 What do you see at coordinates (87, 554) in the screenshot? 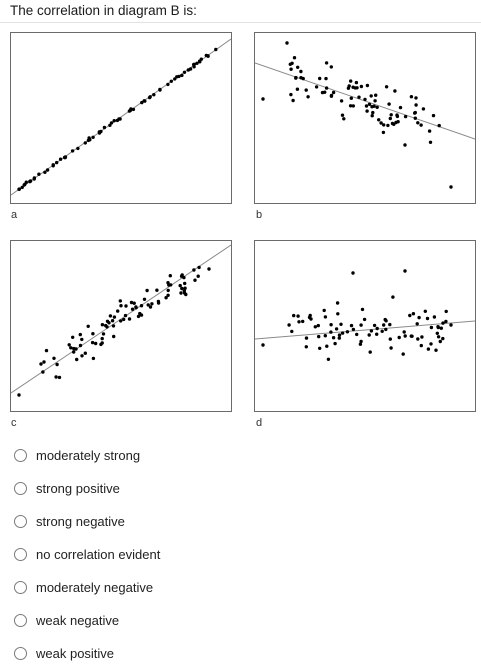
I see `option-no-correlation: no correlation evident` at bounding box center [87, 554].